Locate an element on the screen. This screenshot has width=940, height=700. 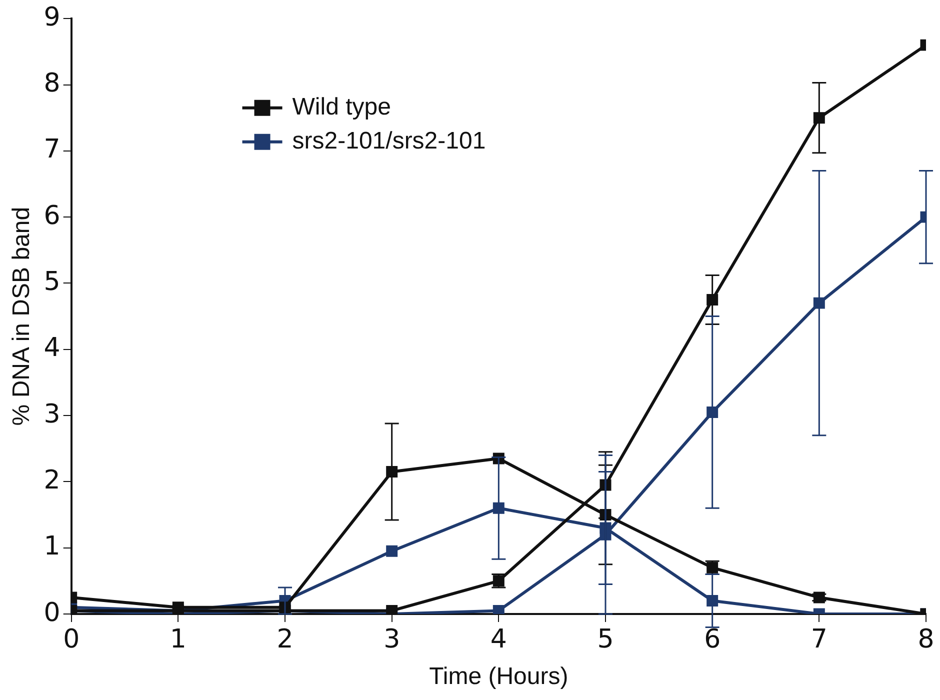
y-tick-label: 0 is located at coordinates (52, 613).